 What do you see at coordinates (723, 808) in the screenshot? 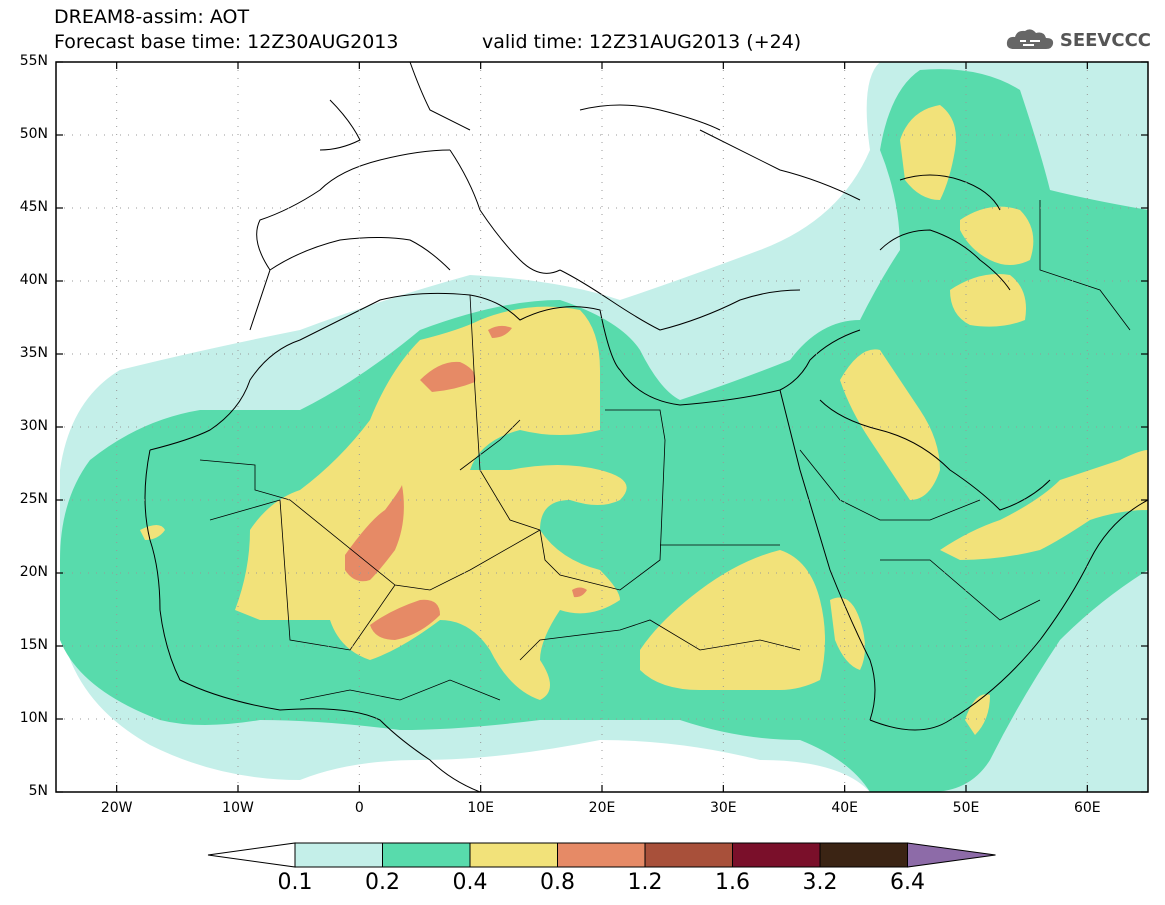
I see `lon-label: 30E` at bounding box center [723, 808].